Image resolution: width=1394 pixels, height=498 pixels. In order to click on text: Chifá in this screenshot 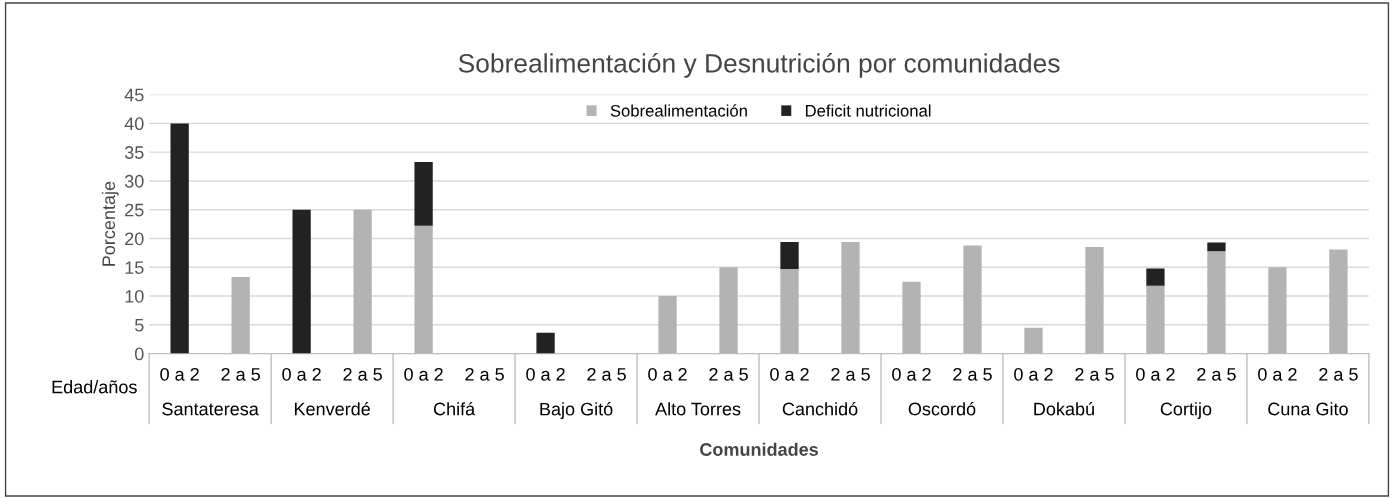, I will do `click(454, 408)`.